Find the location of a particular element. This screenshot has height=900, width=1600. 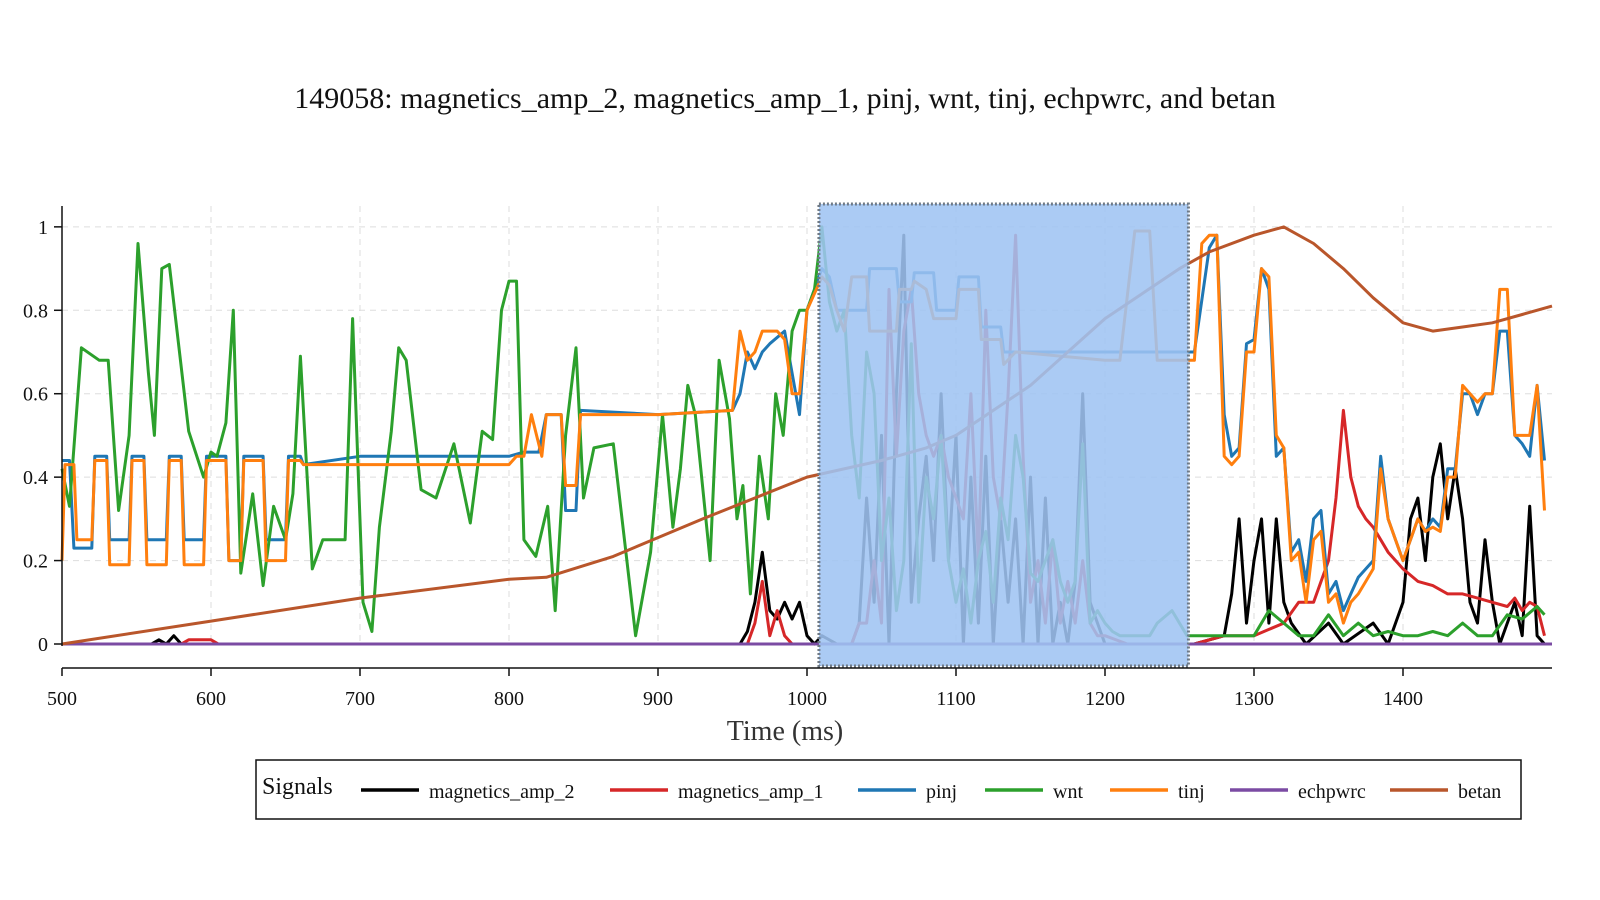

x-tick-label: 700 is located at coordinates (360, 699).